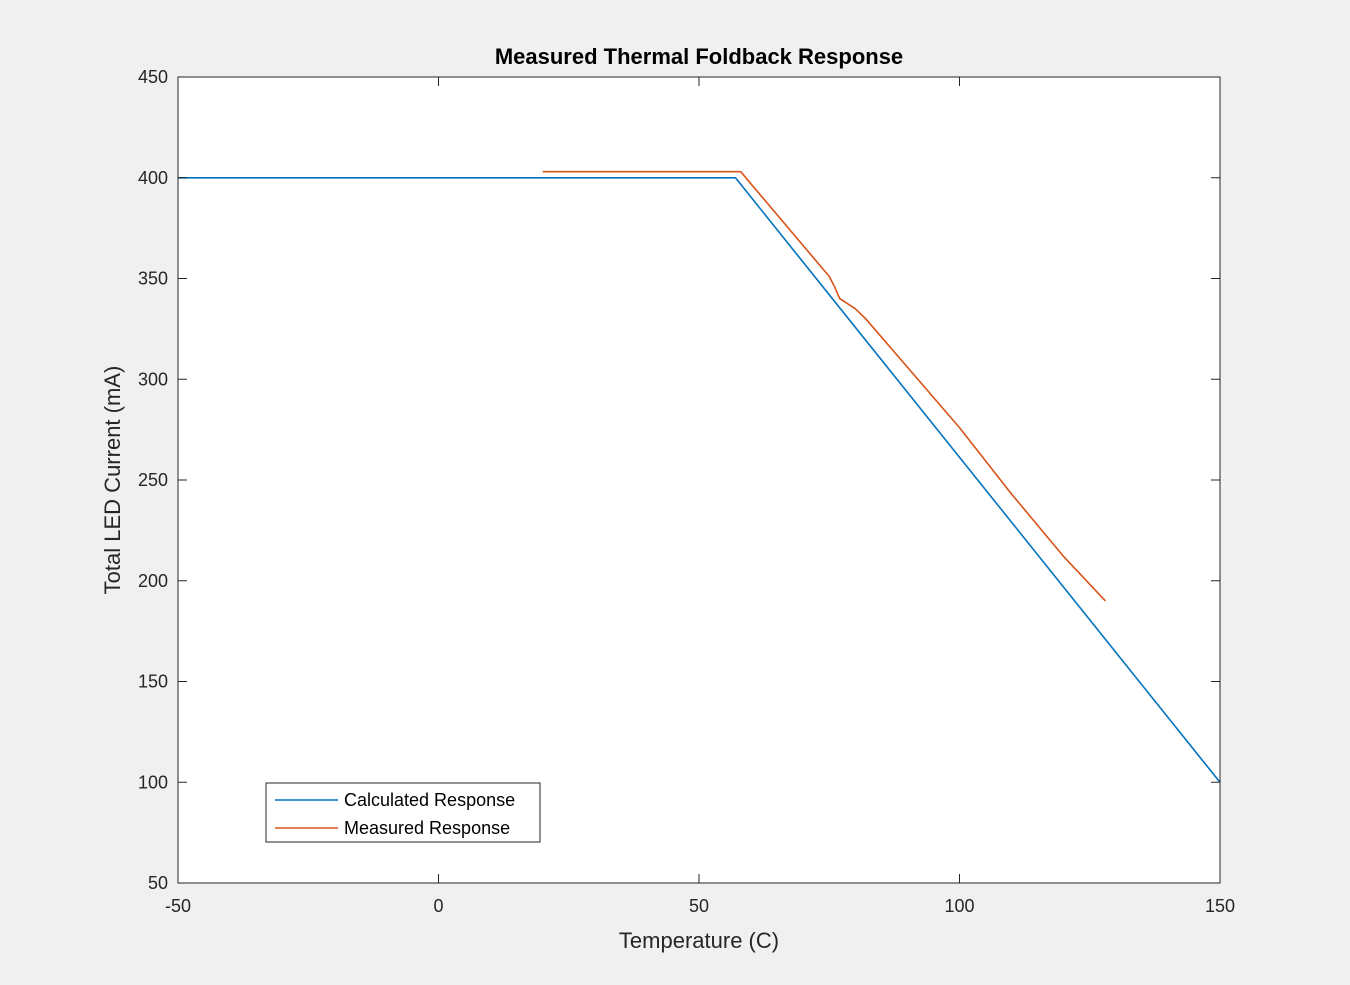 This screenshot has height=985, width=1350. What do you see at coordinates (438, 906) in the screenshot?
I see `x-tick-label: 0` at bounding box center [438, 906].